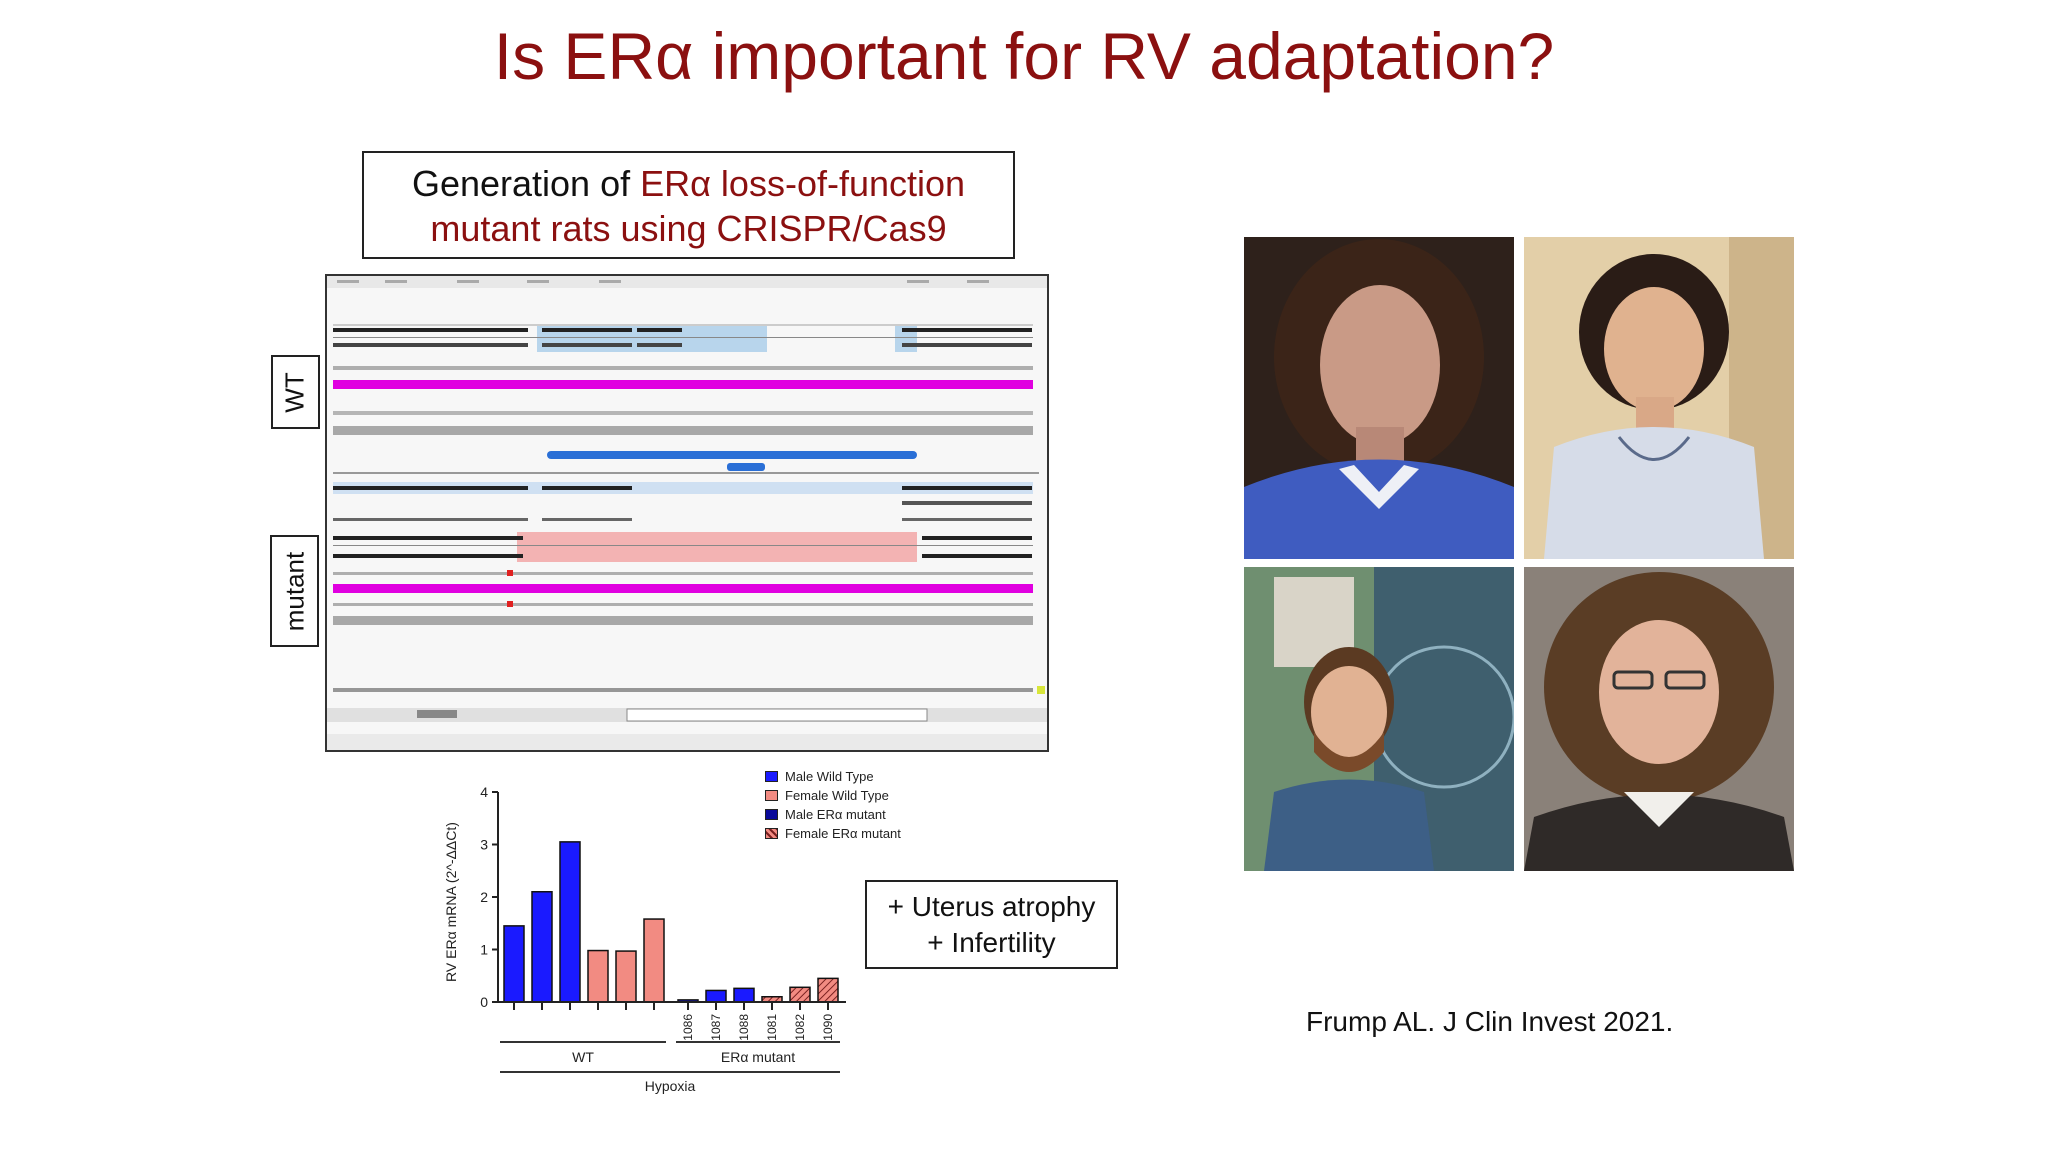 This screenshot has height=1152, width=2048. I want to click on legend-label: Male Wild Type, so click(829, 776).